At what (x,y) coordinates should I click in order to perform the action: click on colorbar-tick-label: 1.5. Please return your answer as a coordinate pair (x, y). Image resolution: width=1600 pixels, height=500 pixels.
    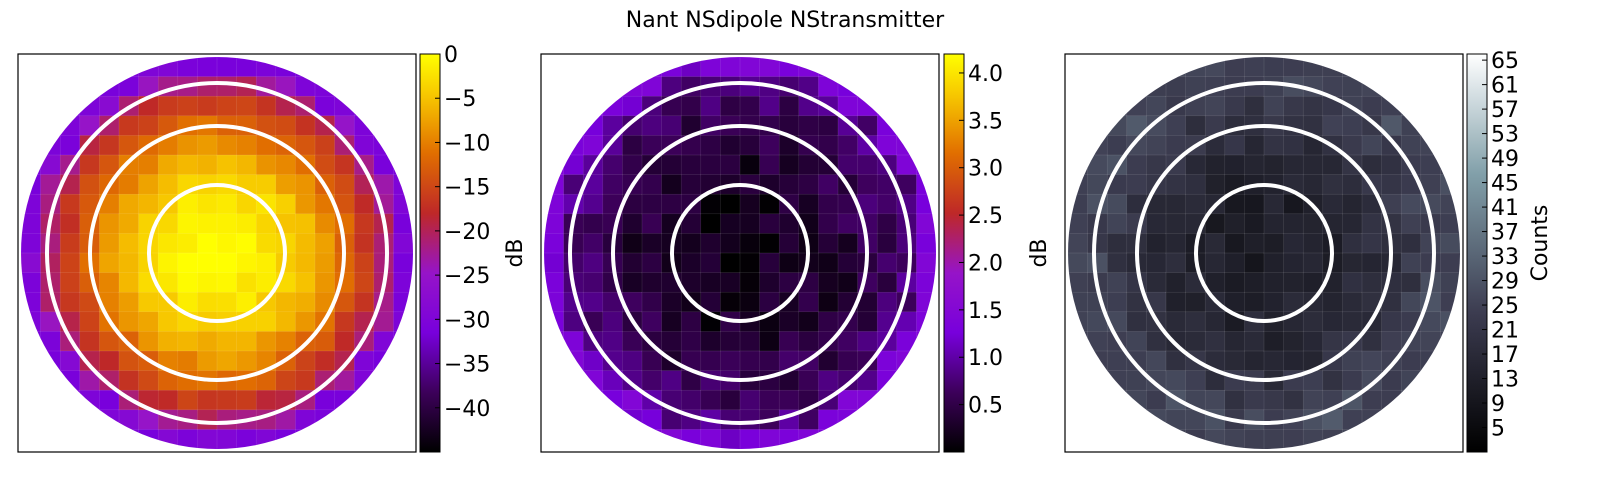
    Looking at the image, I should click on (985, 311).